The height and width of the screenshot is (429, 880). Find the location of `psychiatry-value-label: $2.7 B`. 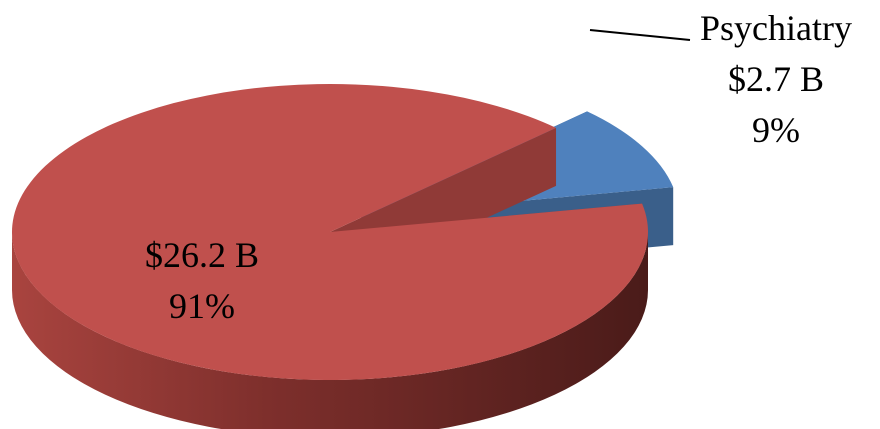

psychiatry-value-label: $2.7 B is located at coordinates (776, 79).